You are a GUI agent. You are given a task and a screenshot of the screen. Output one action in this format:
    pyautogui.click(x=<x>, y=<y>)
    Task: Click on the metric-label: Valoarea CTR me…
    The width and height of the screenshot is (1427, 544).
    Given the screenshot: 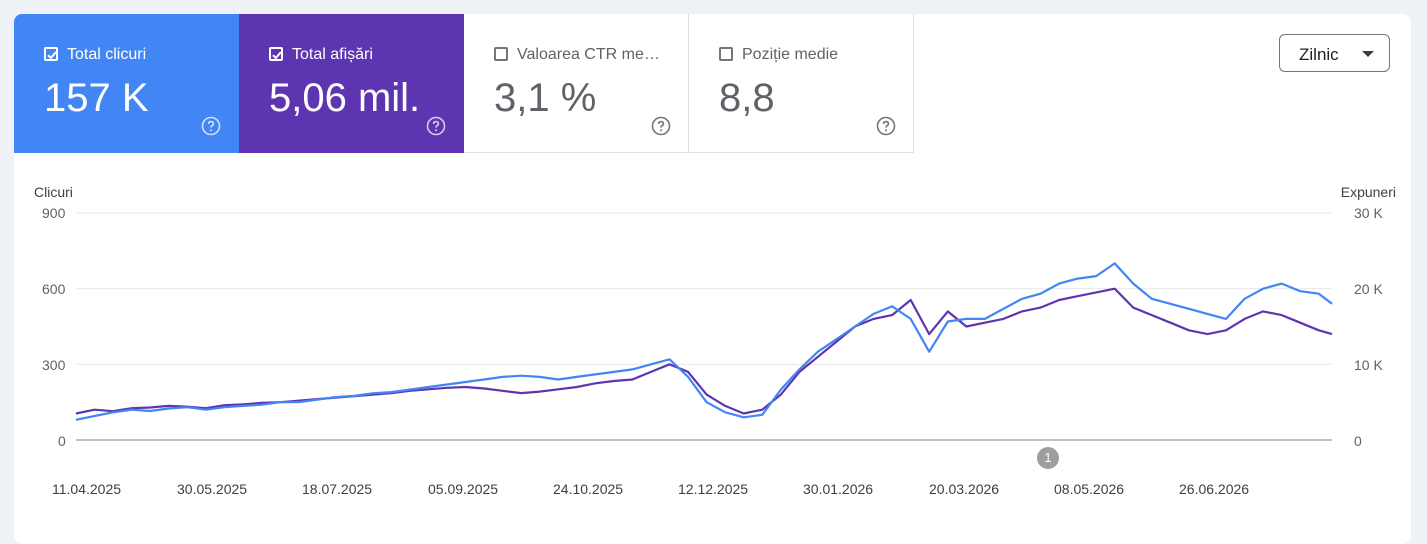 What is the action you would take?
    pyautogui.click(x=588, y=54)
    